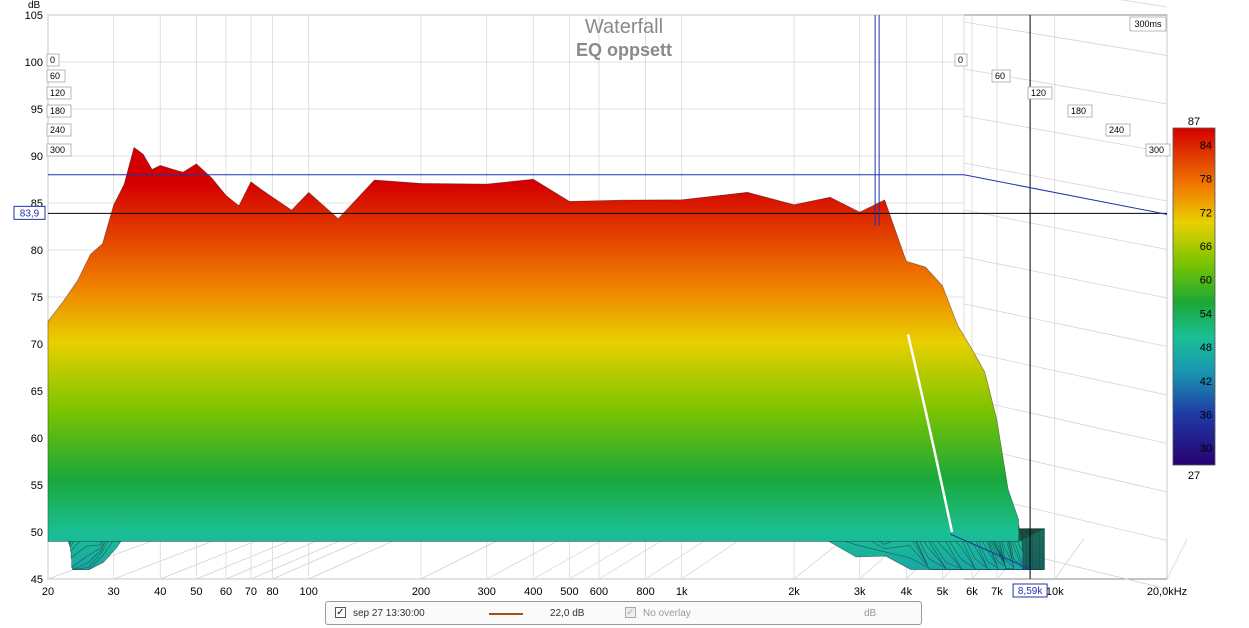  What do you see at coordinates (1206, 415) in the screenshot?
I see `colorbar-tick: 36` at bounding box center [1206, 415].